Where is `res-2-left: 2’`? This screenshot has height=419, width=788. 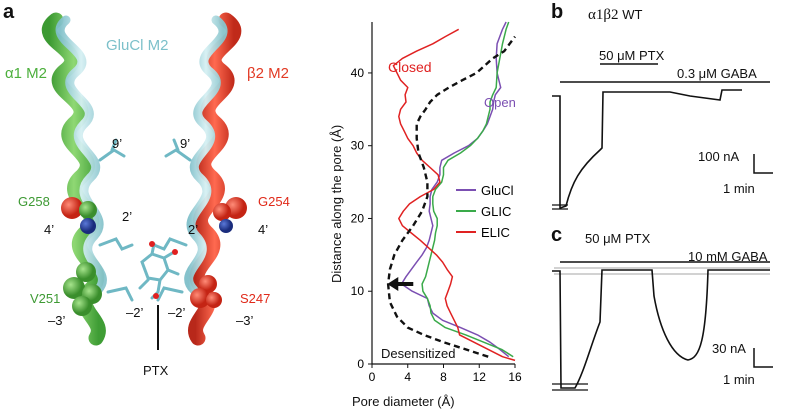
res-2-left: 2’ is located at coordinates (127, 216).